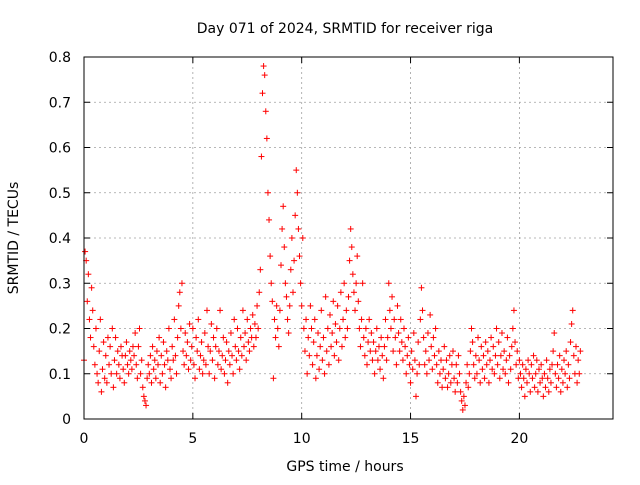 The image size is (640, 485). I want to click on y-tick-label: 0.2, so click(60, 330).